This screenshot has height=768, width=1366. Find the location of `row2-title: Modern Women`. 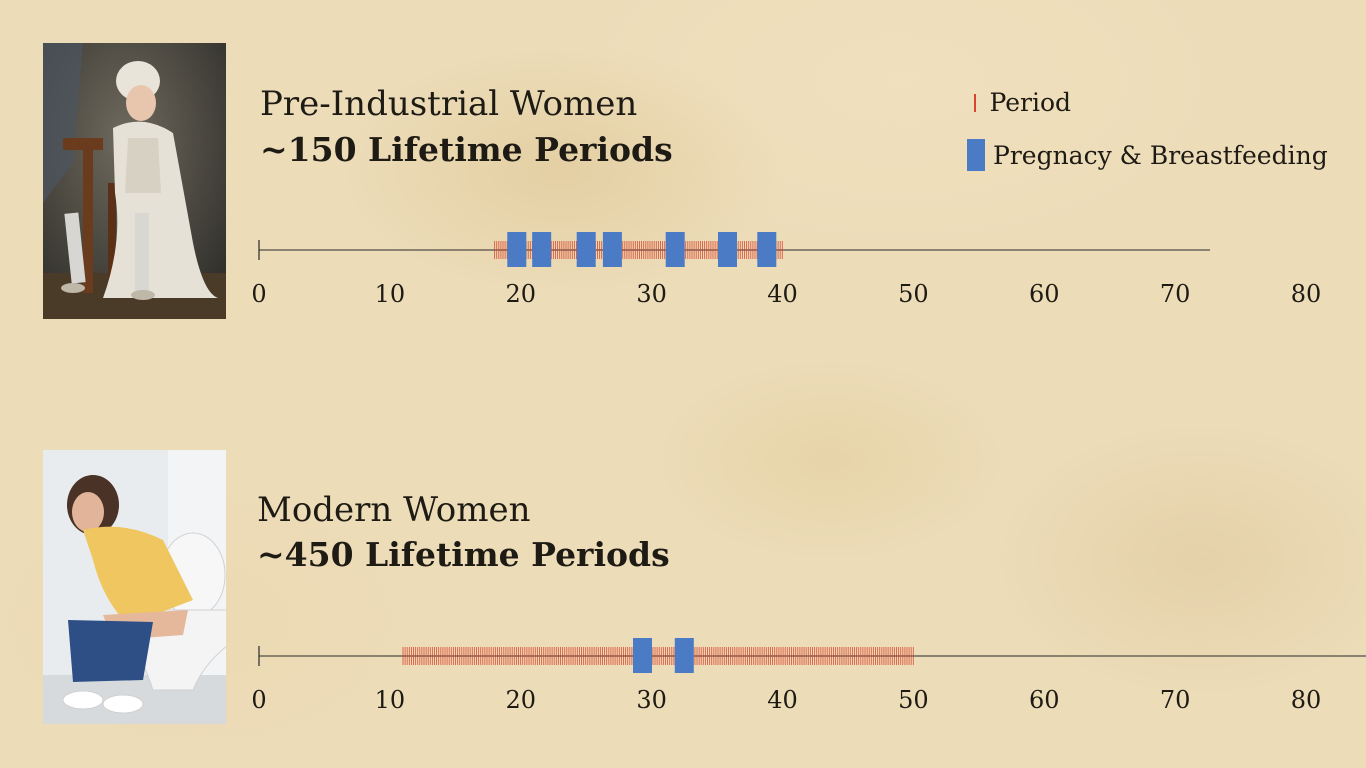

row2-title: Modern Women is located at coordinates (394, 510).